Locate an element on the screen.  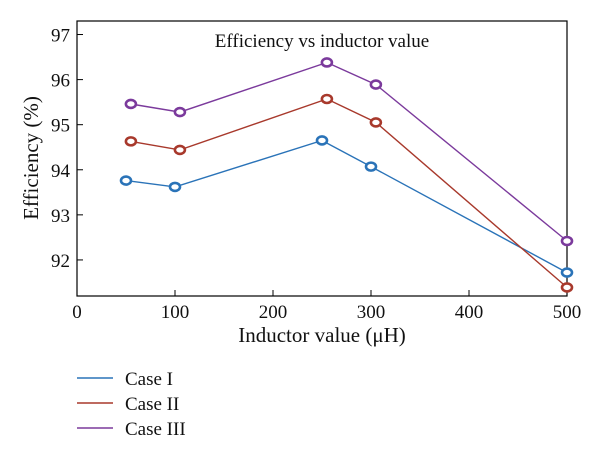
legend: Case I Case II Case III is located at coordinates (131, 404).